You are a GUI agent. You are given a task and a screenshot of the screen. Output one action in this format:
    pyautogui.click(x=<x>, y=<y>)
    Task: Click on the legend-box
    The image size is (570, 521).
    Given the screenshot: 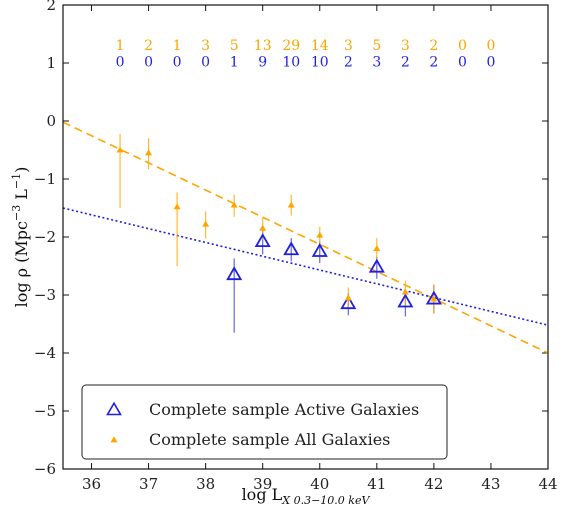 What is the action you would take?
    pyautogui.click(x=264, y=422)
    